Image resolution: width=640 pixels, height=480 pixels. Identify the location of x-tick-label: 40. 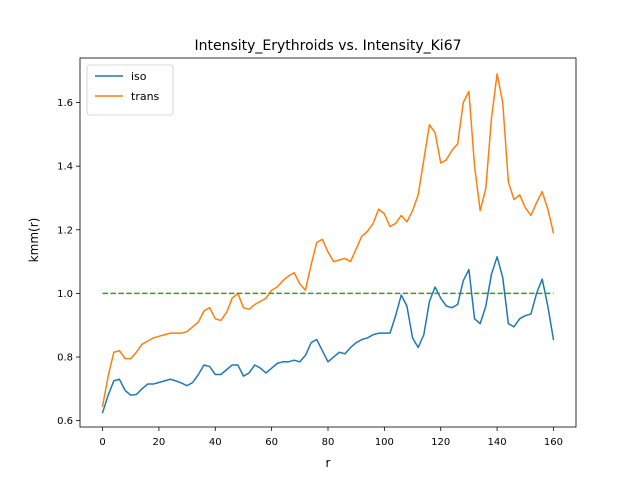
(215, 442).